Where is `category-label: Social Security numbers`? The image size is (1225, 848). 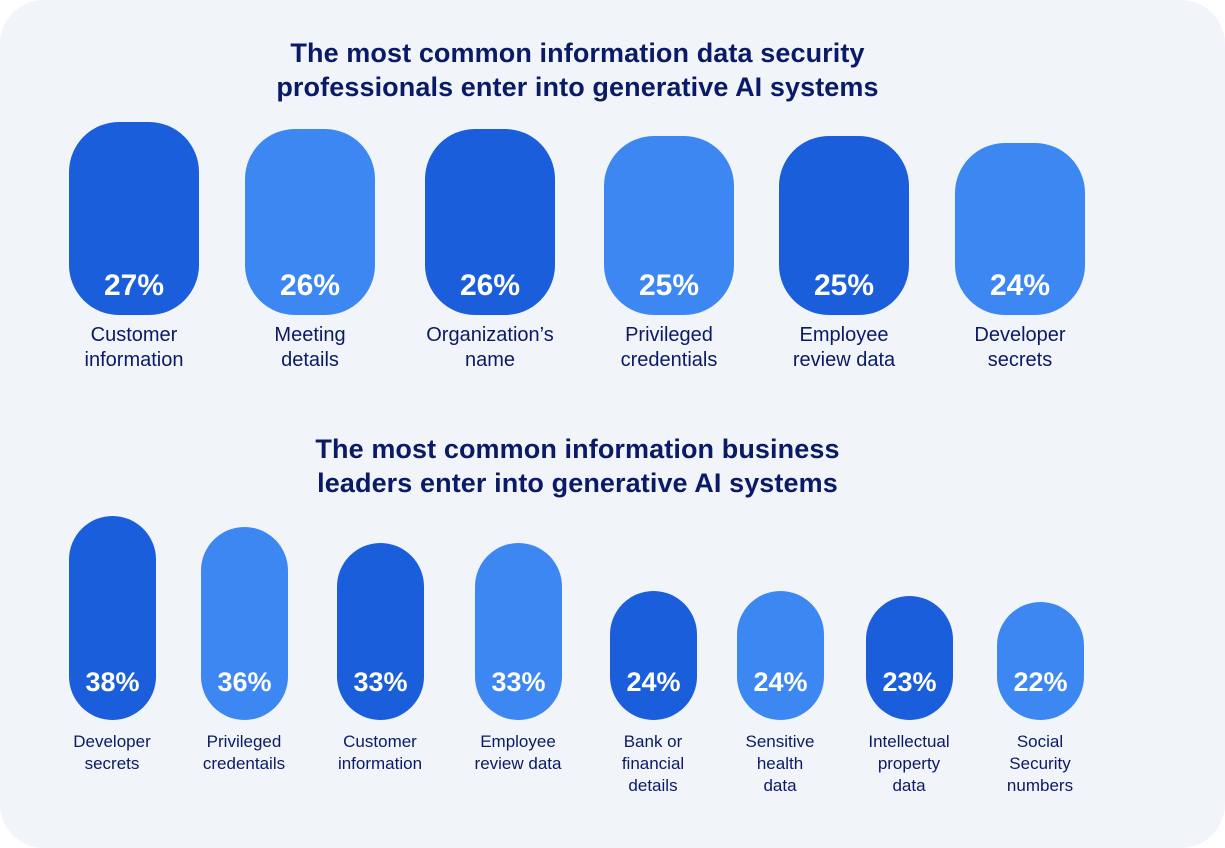
category-label: Social Security numbers is located at coordinates (1040, 763).